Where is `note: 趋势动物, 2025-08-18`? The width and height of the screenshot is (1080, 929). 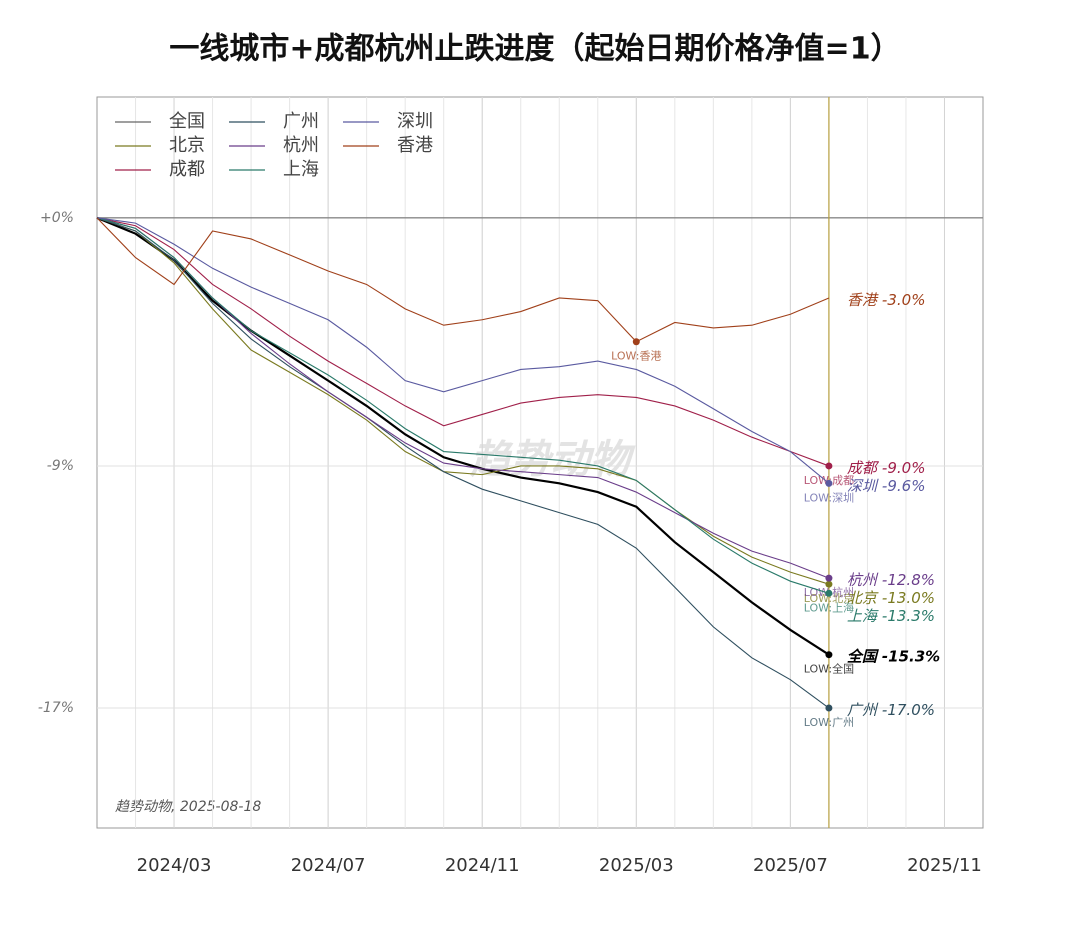
note: 趋势动物, 2025-08-18 is located at coordinates (188, 807).